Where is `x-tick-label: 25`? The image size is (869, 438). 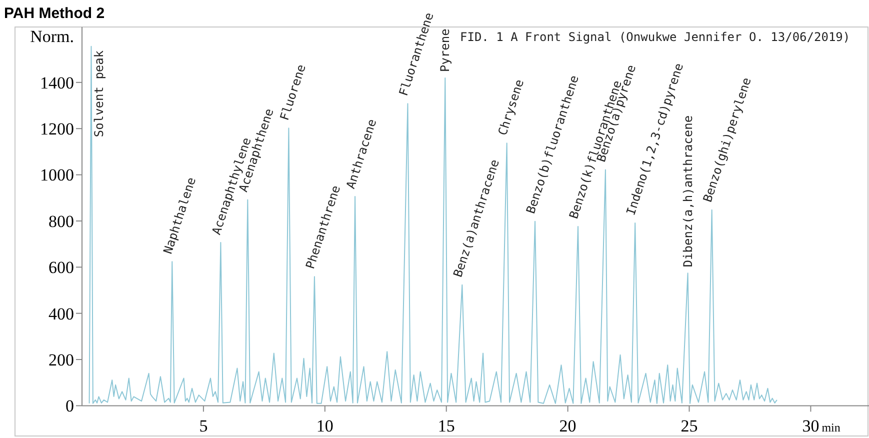 x-tick-label: 25 is located at coordinates (689, 426).